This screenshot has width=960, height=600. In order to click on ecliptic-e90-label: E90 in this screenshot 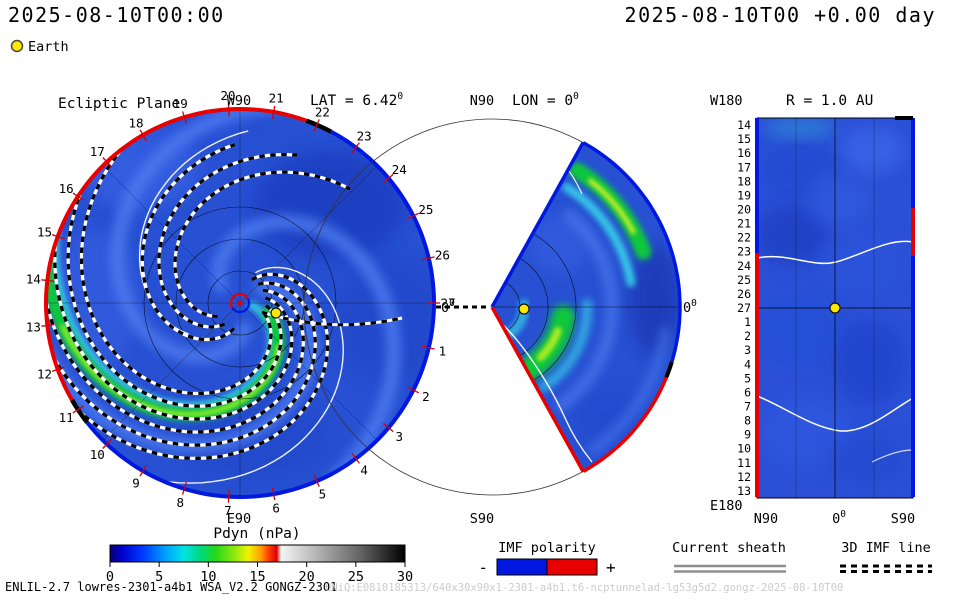, I will do `click(239, 519)`.